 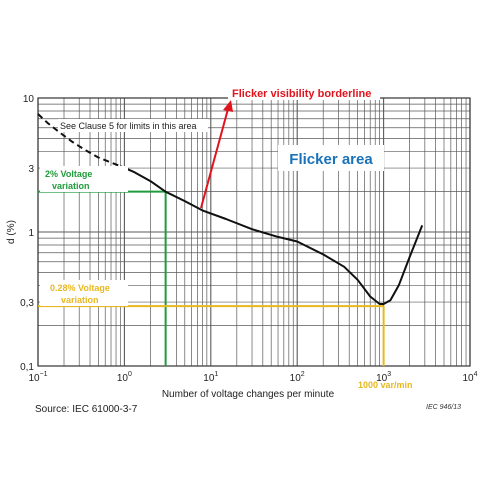 I want to click on y-tick-label: 3, so click(x=31, y=169).